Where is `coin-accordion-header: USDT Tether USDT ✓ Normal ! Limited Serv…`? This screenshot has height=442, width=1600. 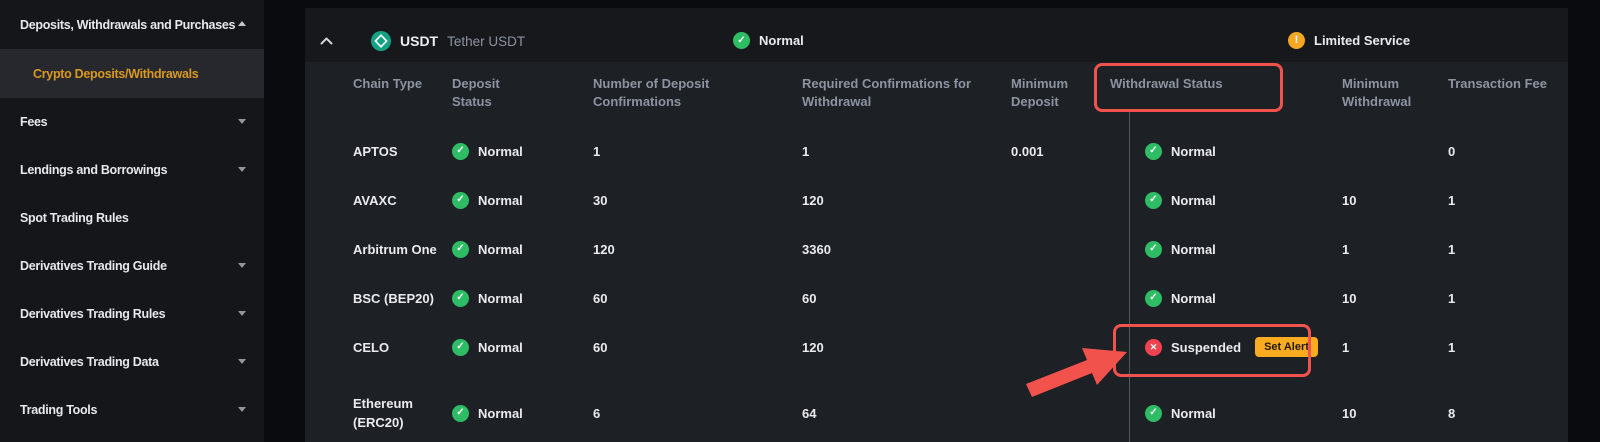 coin-accordion-header: USDT Tether USDT ✓ Normal ! Limited Serv… is located at coordinates (936, 35).